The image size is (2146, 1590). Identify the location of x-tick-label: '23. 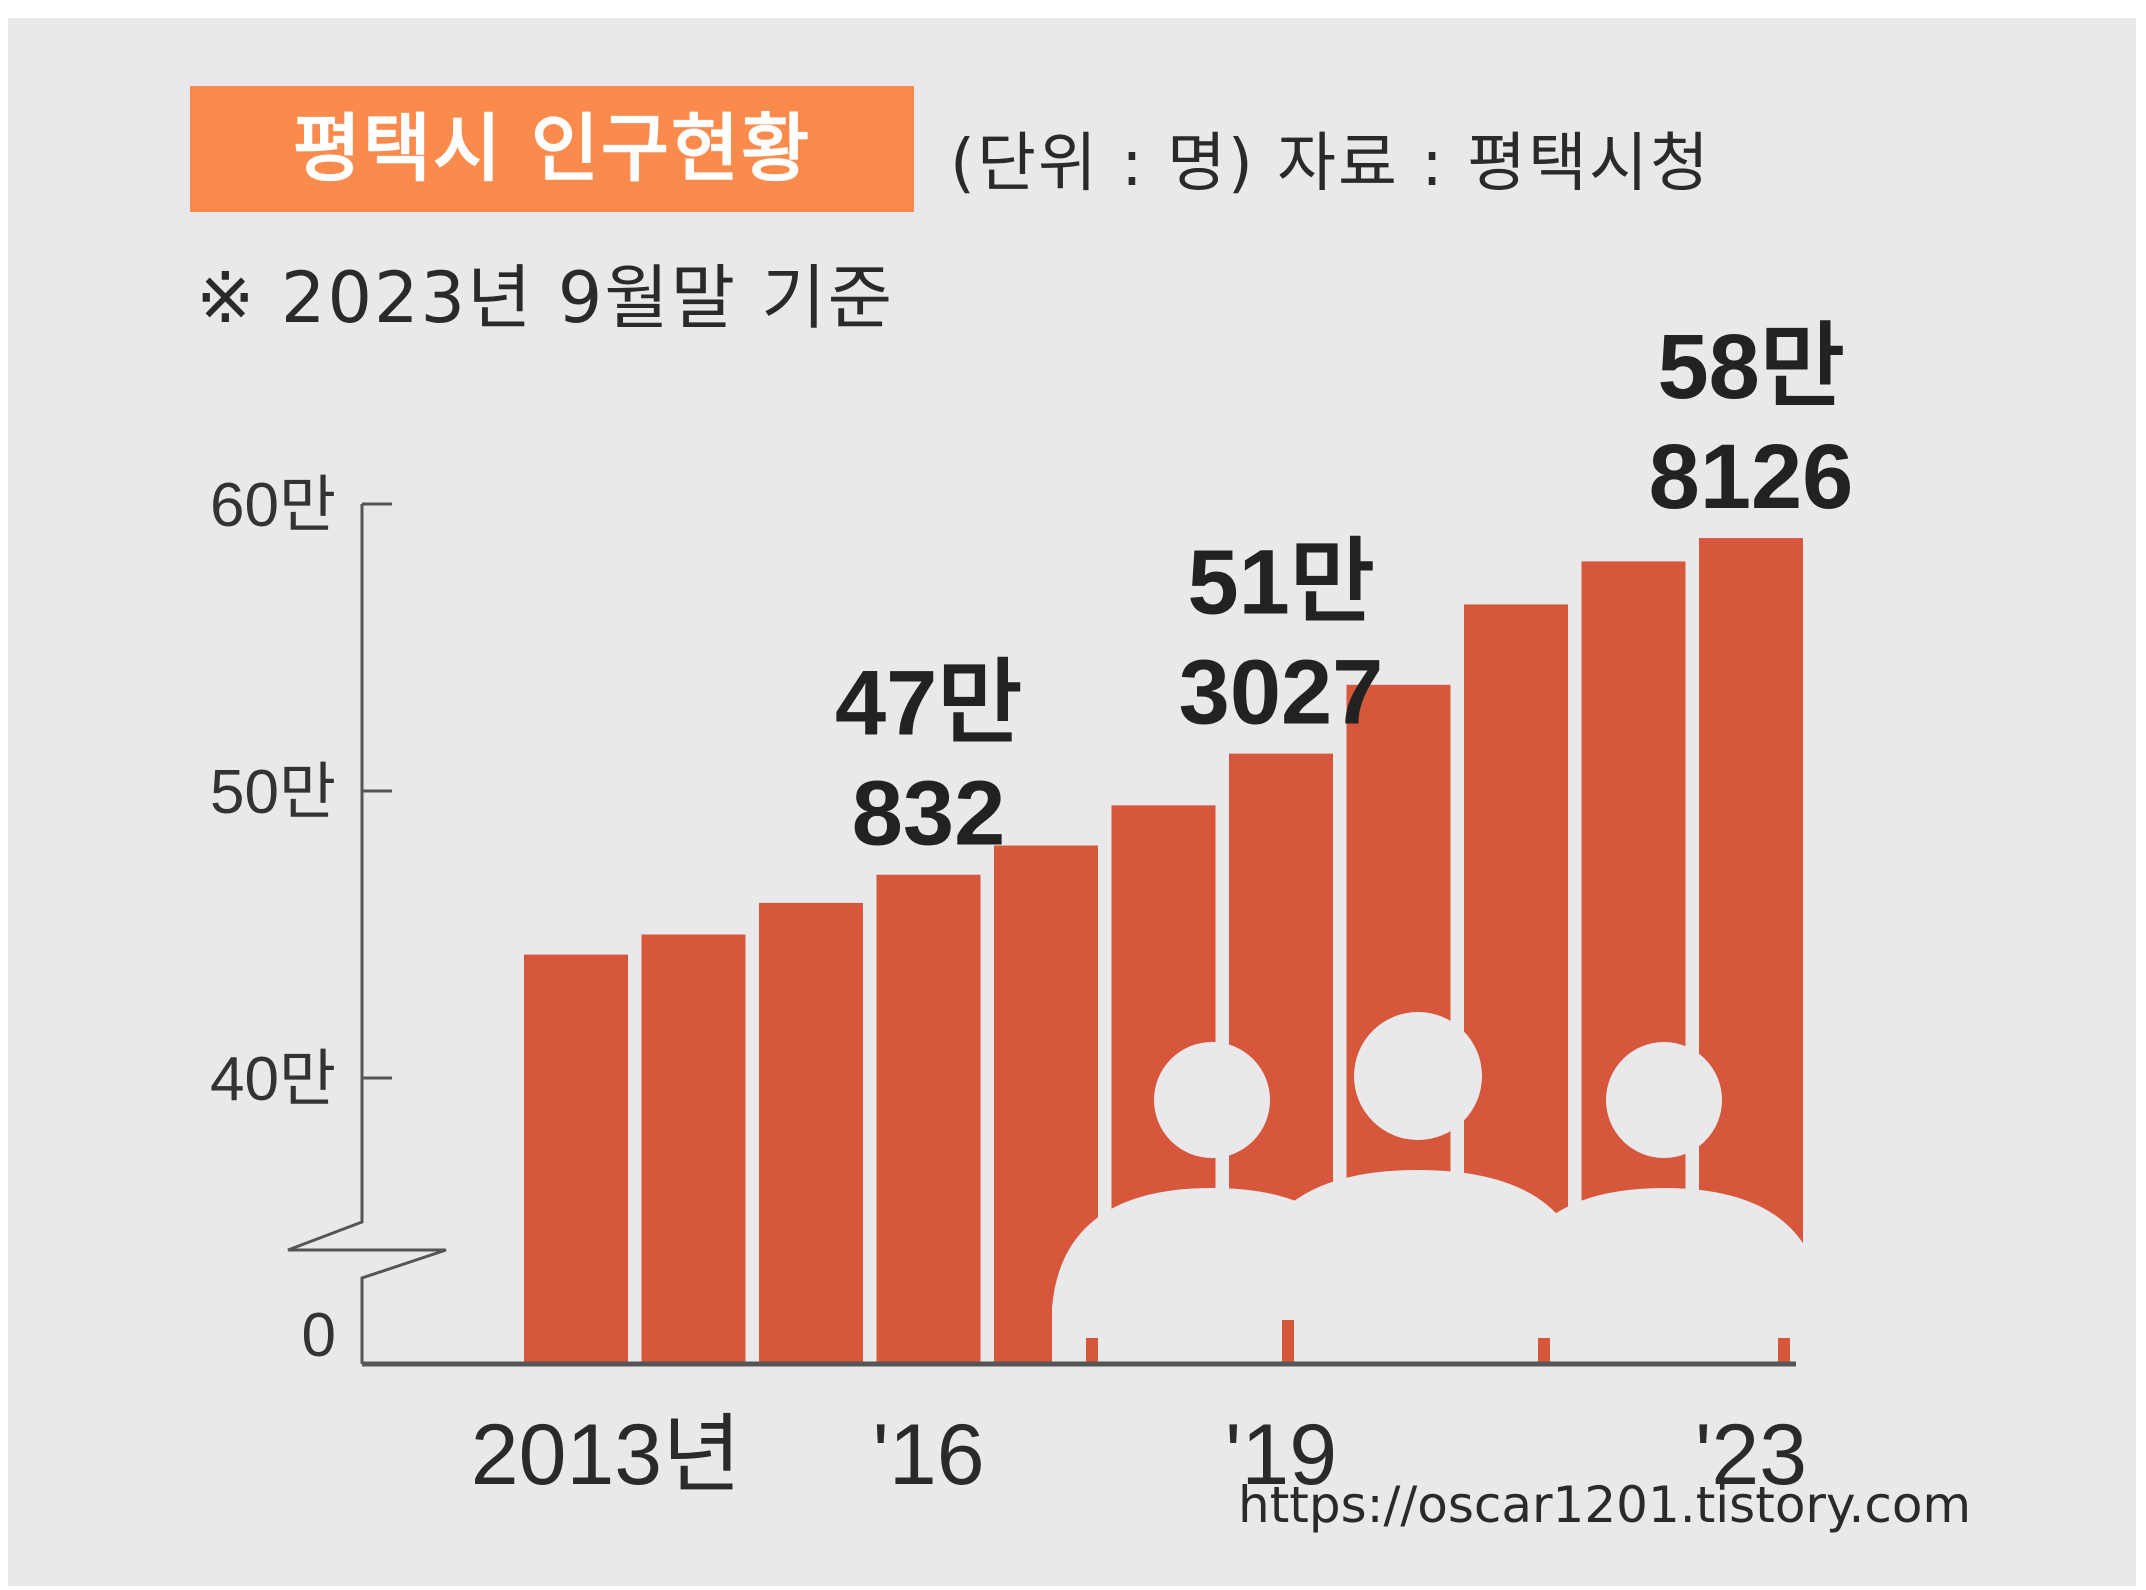
(1751, 1455).